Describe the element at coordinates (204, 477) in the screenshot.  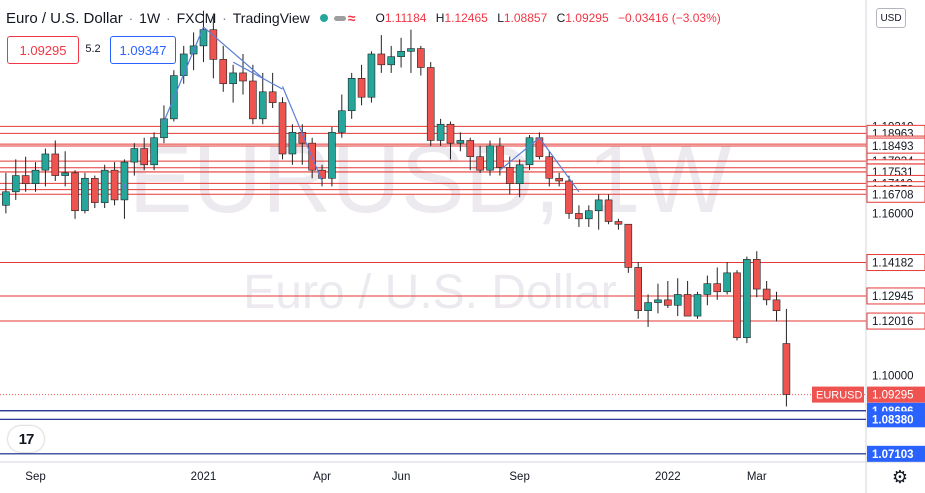
I see `time-tick-label: 2021` at that location.